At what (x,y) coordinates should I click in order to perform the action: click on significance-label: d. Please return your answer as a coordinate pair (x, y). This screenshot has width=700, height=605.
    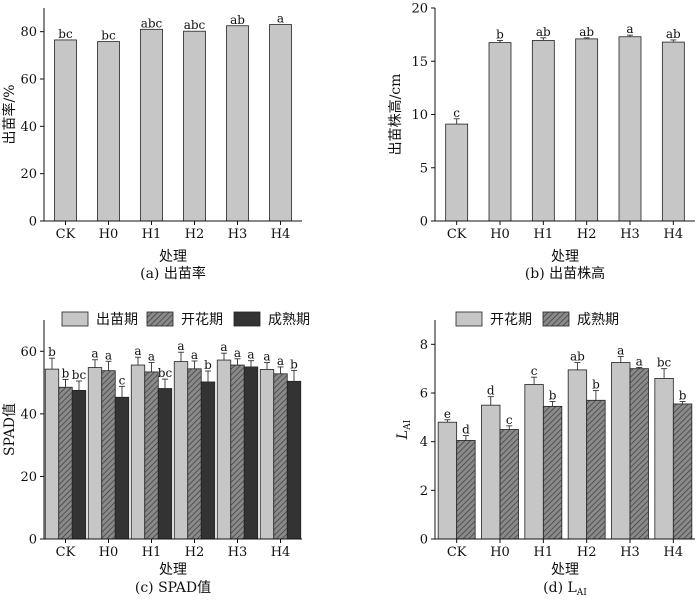
    Looking at the image, I should click on (491, 391).